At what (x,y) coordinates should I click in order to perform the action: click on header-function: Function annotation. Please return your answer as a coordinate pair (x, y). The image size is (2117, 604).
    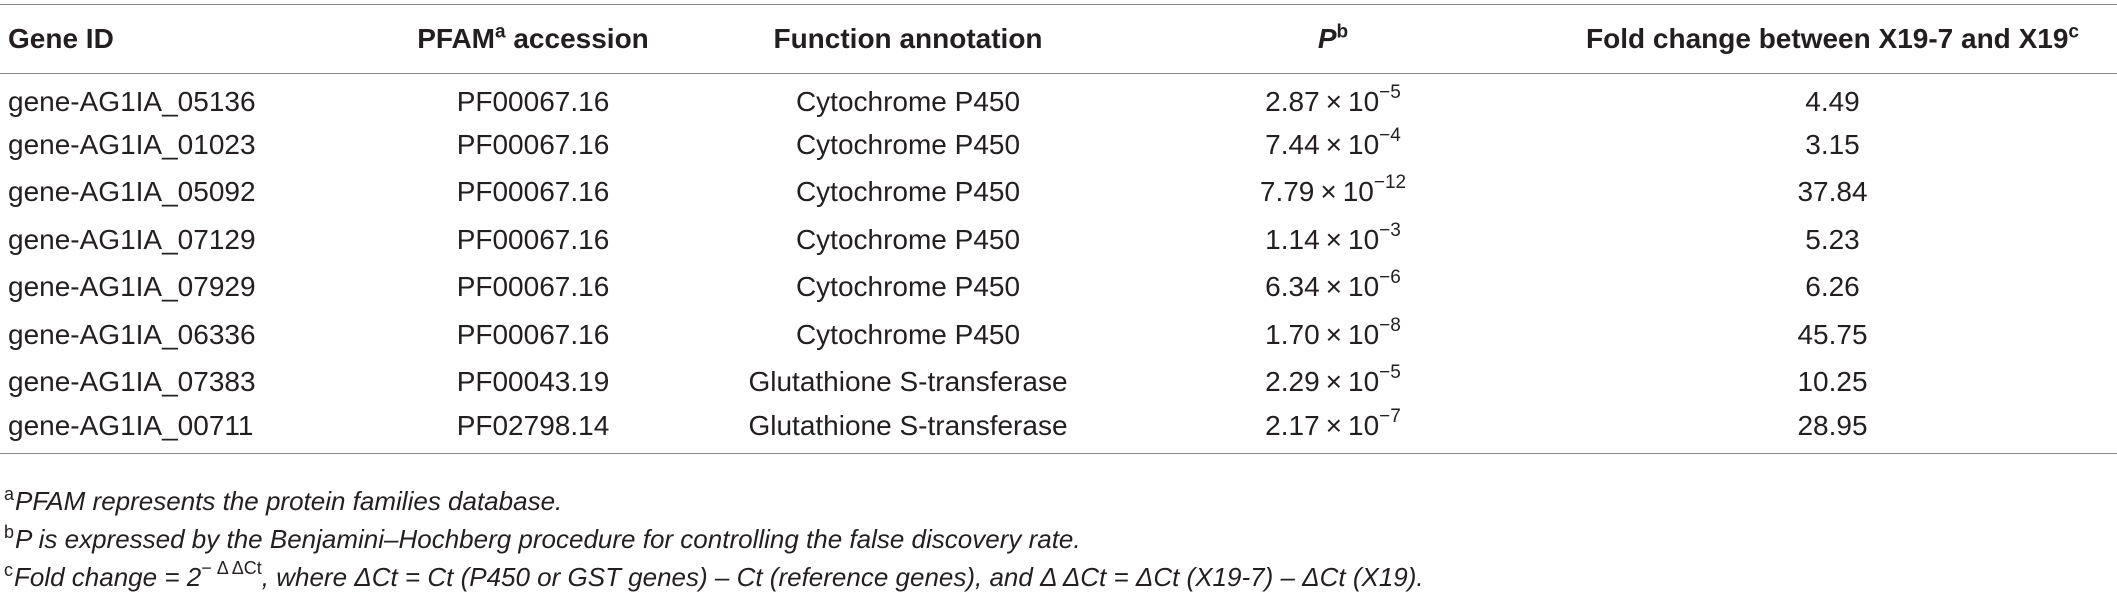
    Looking at the image, I should click on (908, 39).